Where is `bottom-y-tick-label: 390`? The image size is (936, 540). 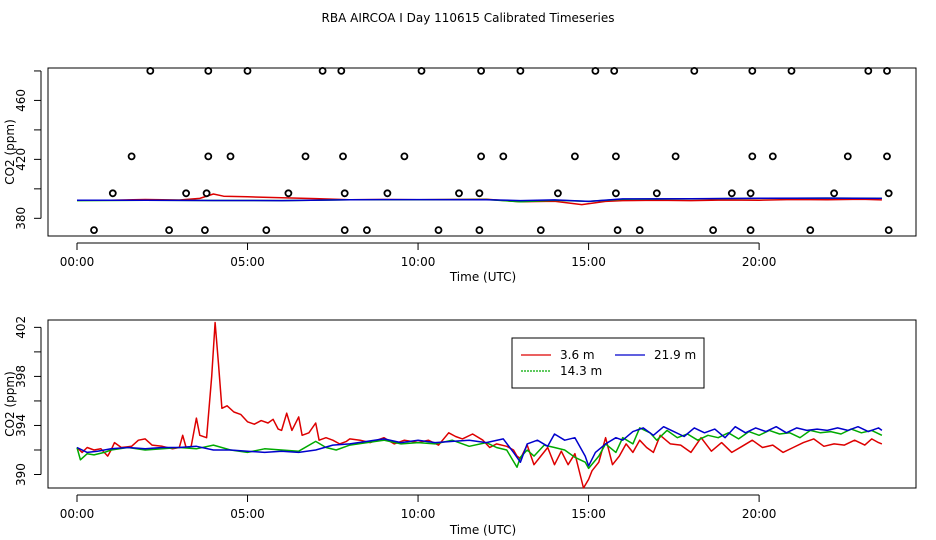 bottom-y-tick-label: 390 is located at coordinates (21, 474).